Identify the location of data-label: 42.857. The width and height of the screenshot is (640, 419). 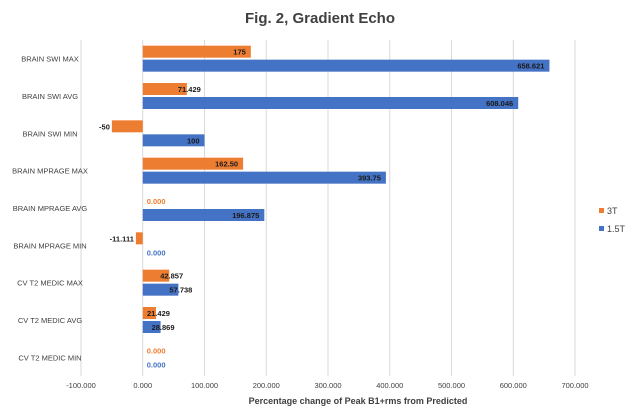
(171, 276).